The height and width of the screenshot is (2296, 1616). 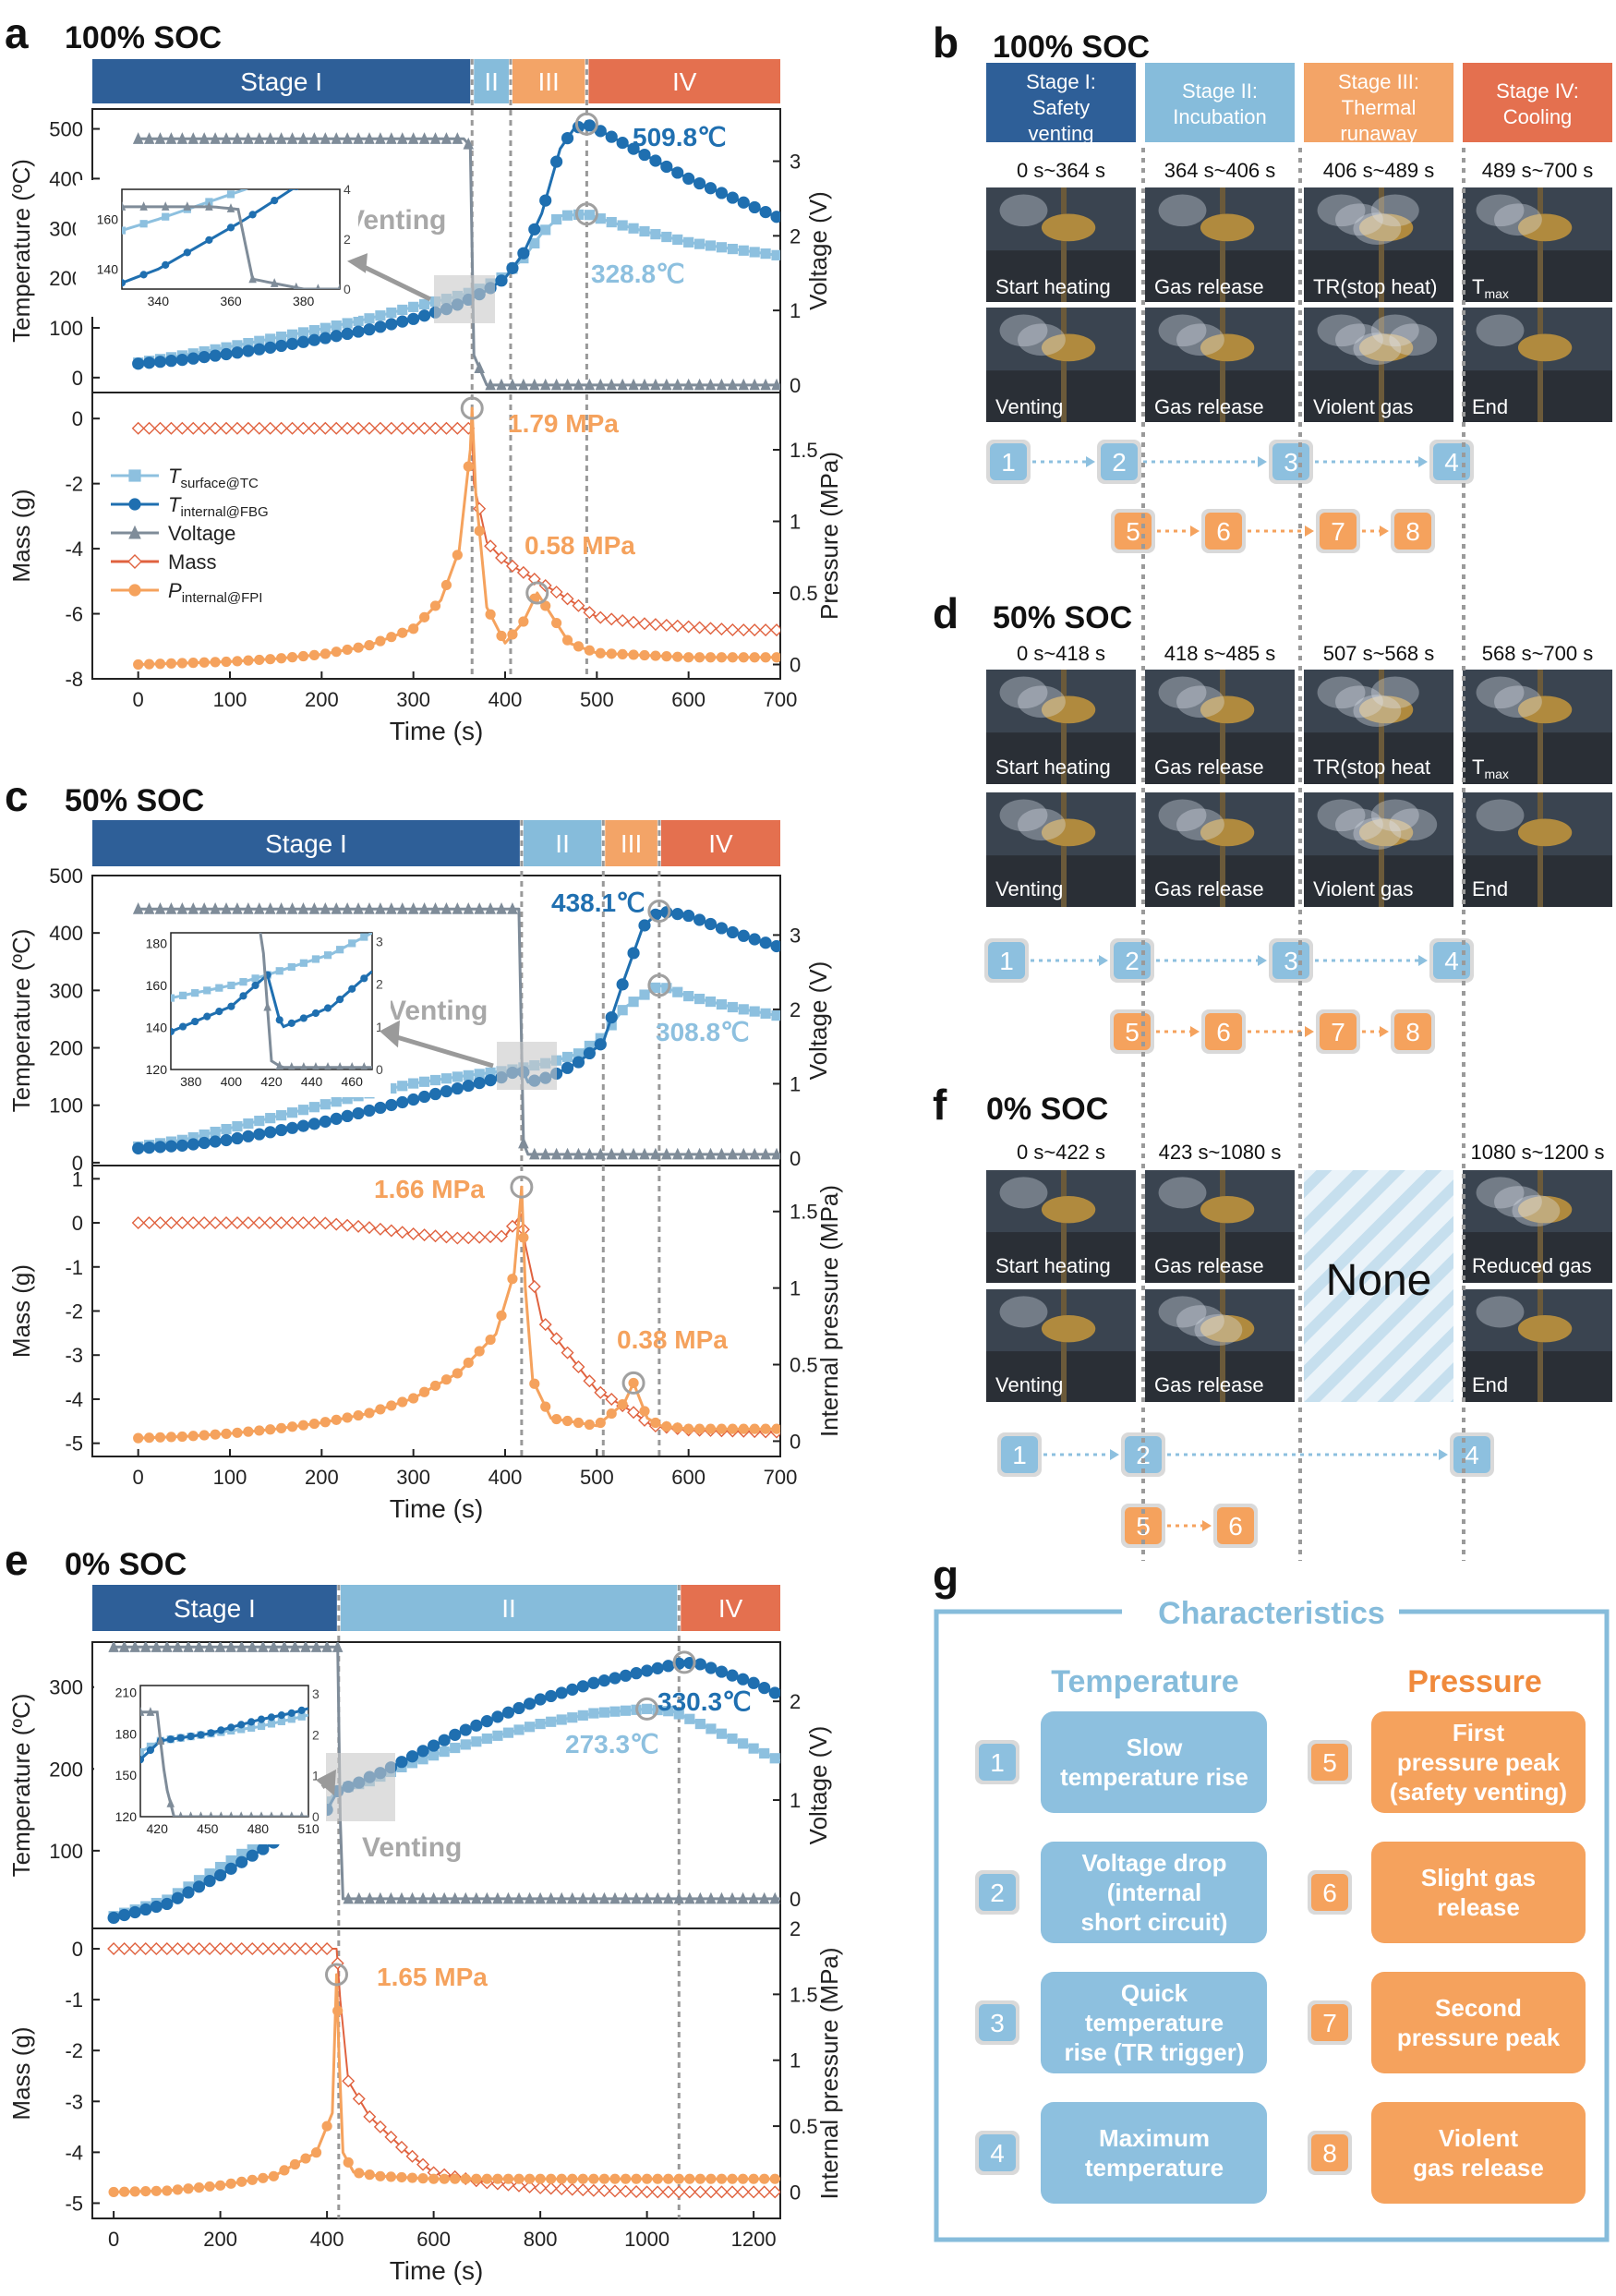 What do you see at coordinates (946, 613) in the screenshot?
I see `panel-letter: d` at bounding box center [946, 613].